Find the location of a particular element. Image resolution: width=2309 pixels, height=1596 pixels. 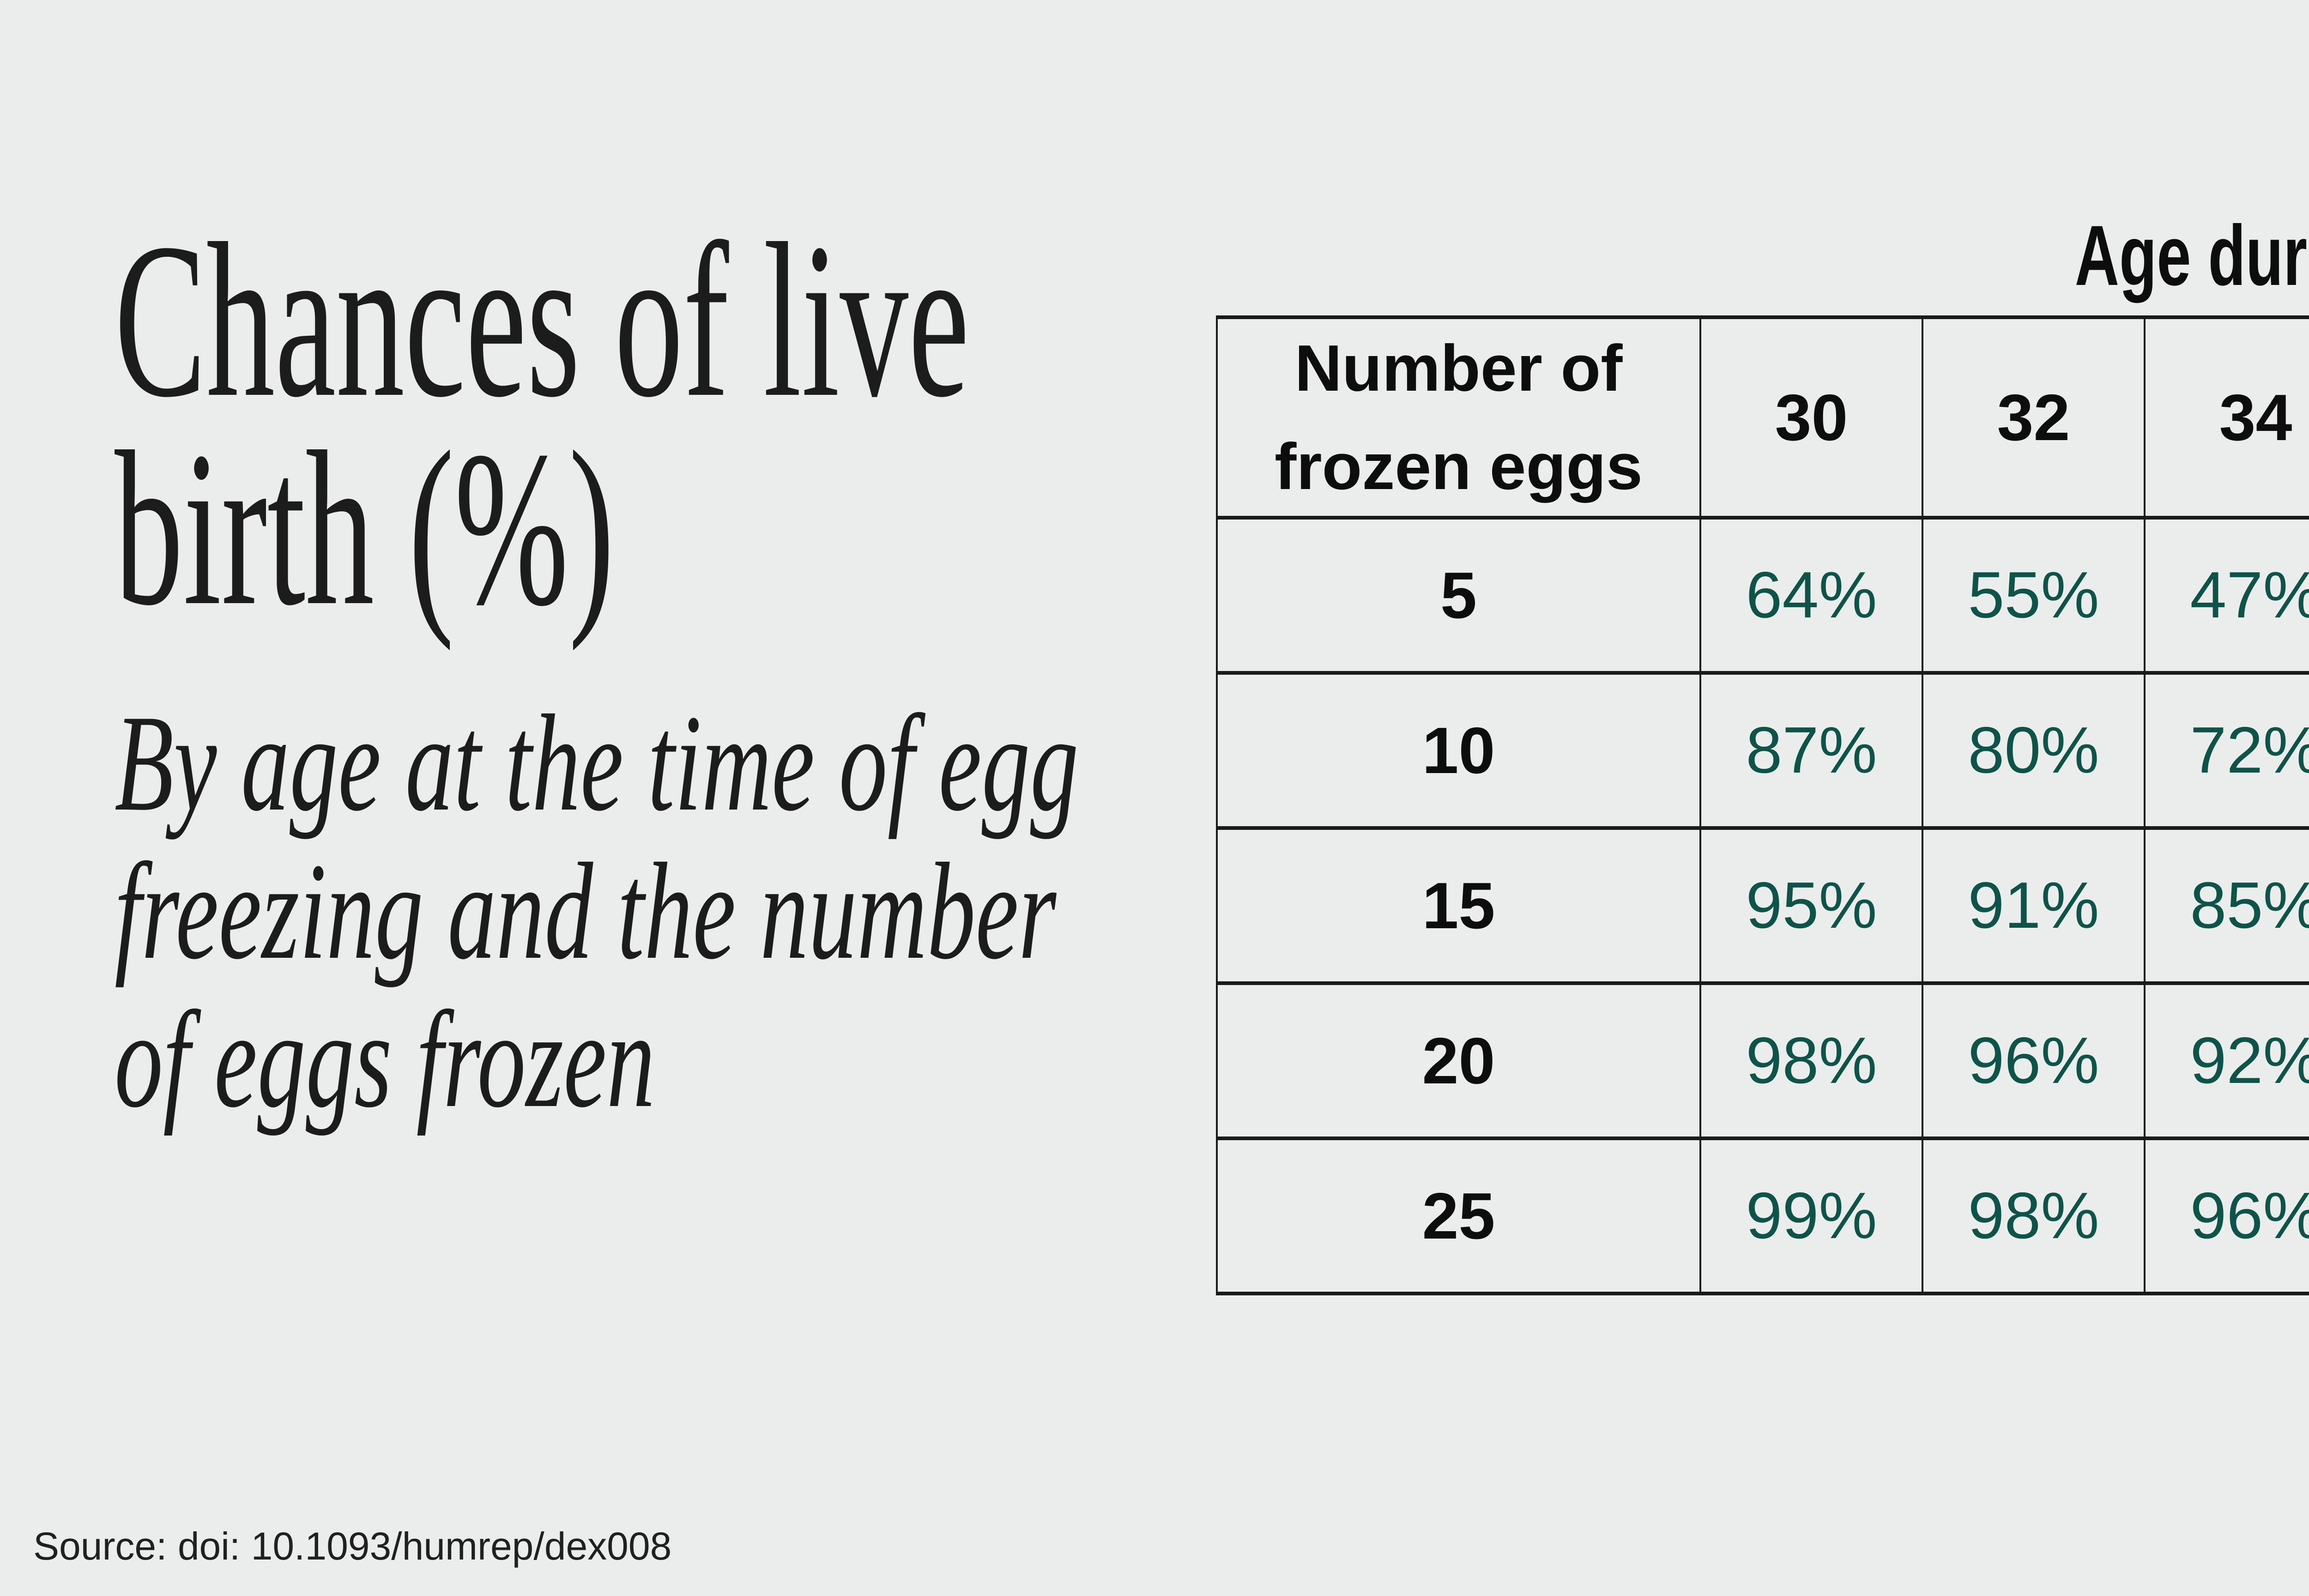

table-row-15: 15 95% 91% 85% 78% 59% 42% is located at coordinates (1762, 905).